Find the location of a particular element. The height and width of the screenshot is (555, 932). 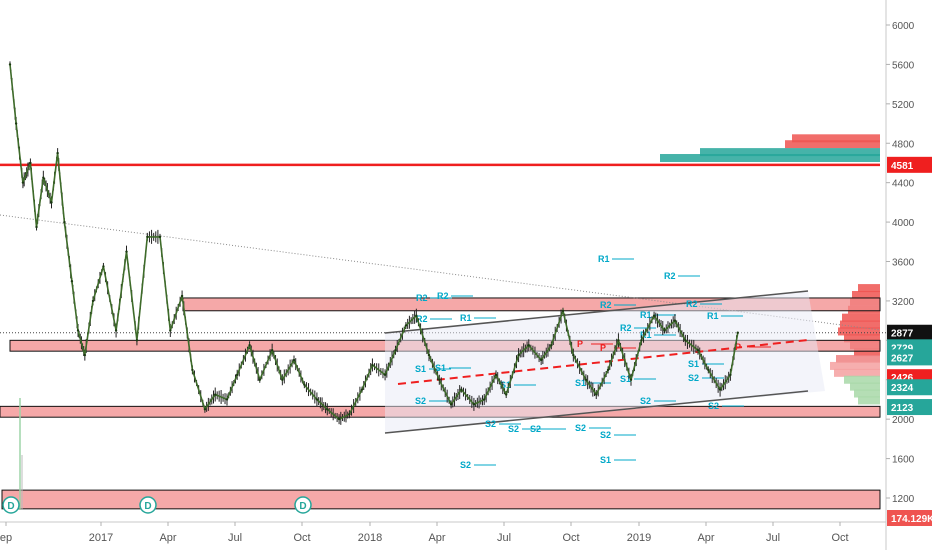

pivot-label: P is located at coordinates (738, 347).